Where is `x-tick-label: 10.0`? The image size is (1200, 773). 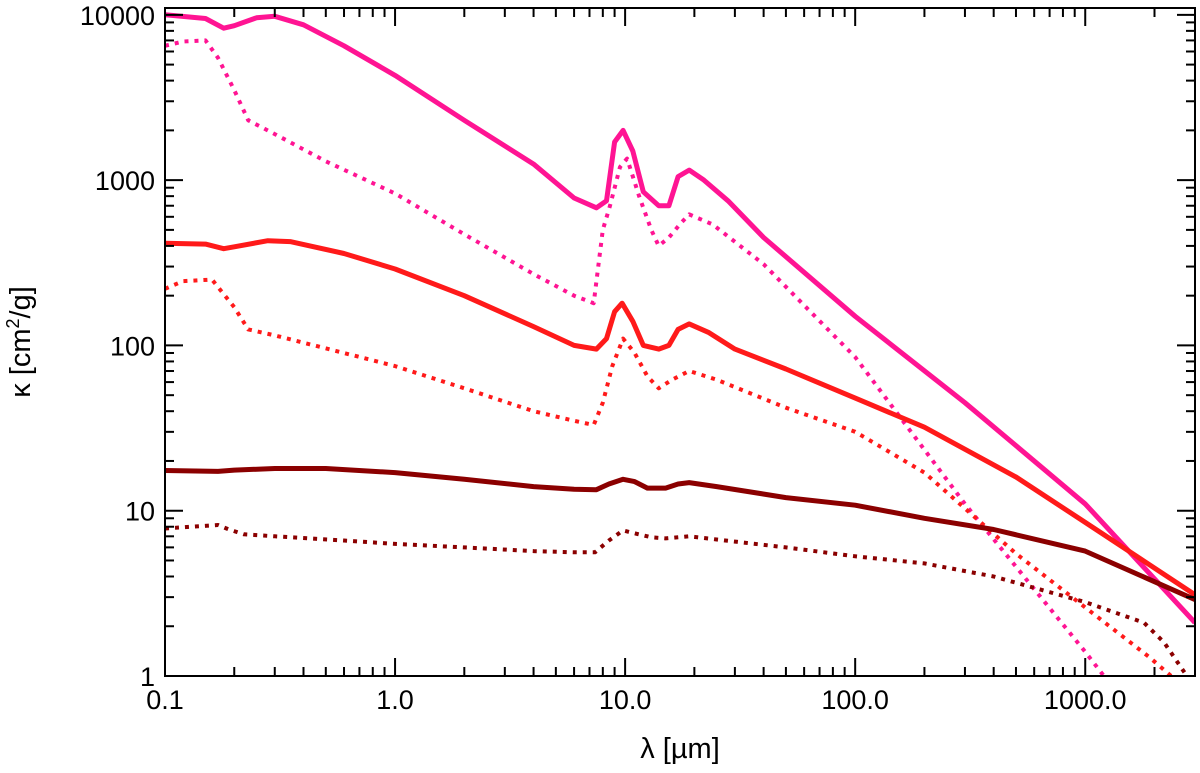
x-tick-label: 10.0 is located at coordinates (625, 700).